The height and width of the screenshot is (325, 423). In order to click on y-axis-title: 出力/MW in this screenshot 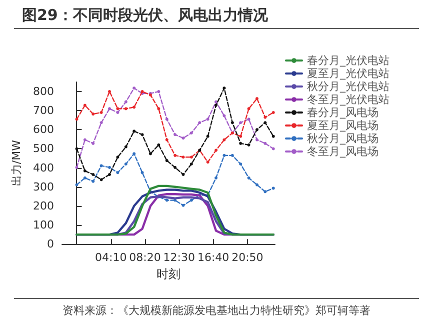, I will do `click(17, 163)`.